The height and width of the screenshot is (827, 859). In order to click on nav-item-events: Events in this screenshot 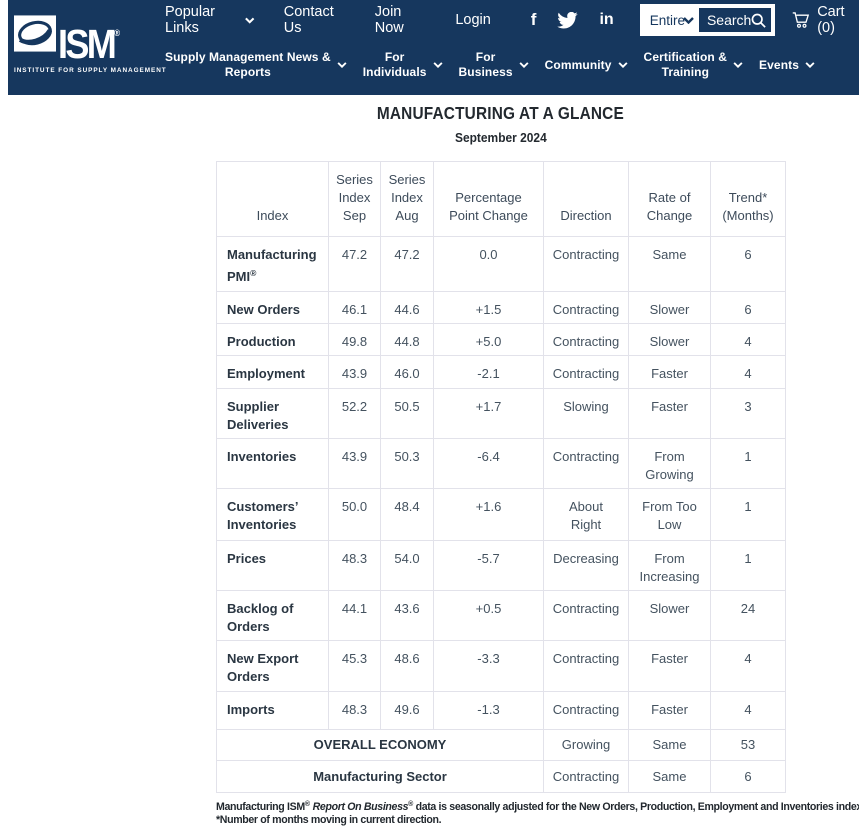, I will do `click(787, 65)`.